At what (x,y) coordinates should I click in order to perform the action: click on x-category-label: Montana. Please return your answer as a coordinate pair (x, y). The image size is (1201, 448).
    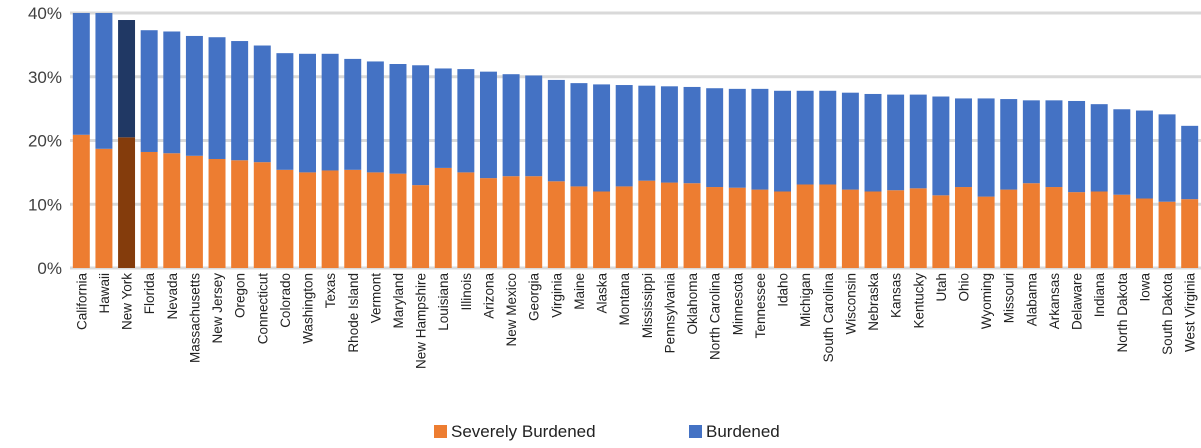
    Looking at the image, I should click on (624, 299).